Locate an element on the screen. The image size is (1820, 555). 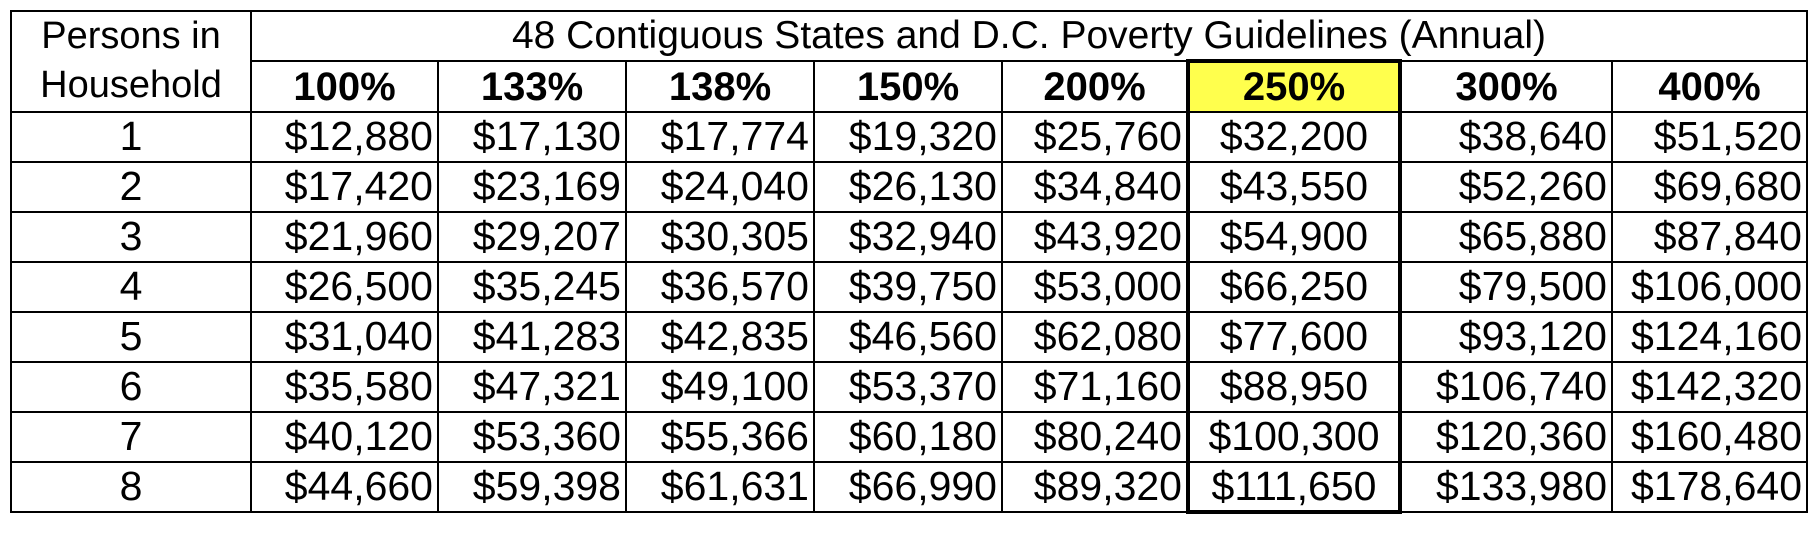
income-cell: $26,130 is located at coordinates (908, 186).